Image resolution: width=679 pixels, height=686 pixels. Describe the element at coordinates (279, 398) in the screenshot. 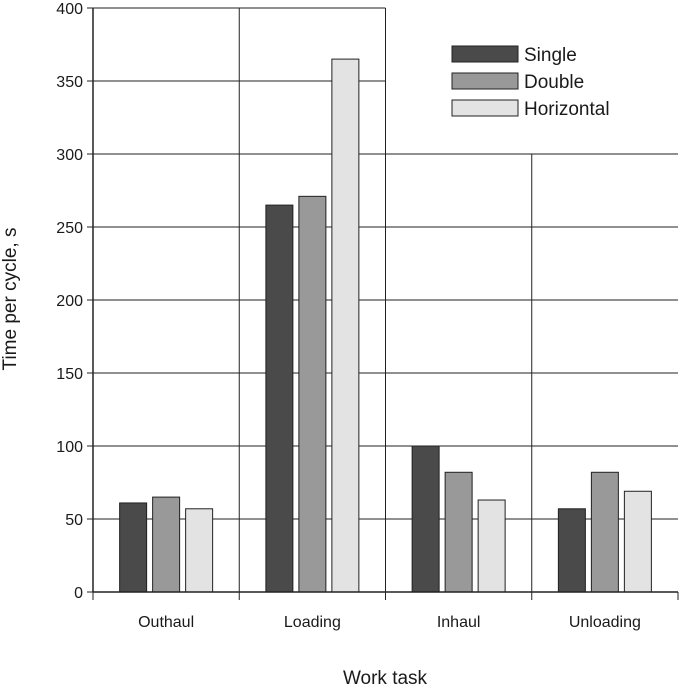

I see `bar-single-loading` at that location.